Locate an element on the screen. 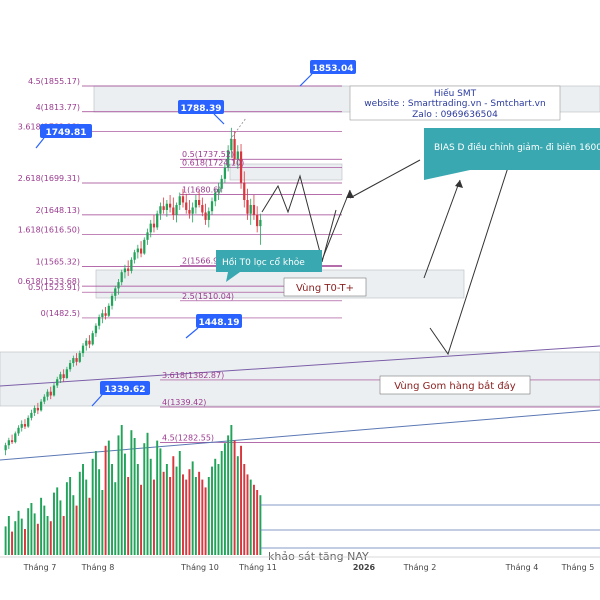  fib-inner-label-0: 0.5(1737.52) is located at coordinates (208, 154).